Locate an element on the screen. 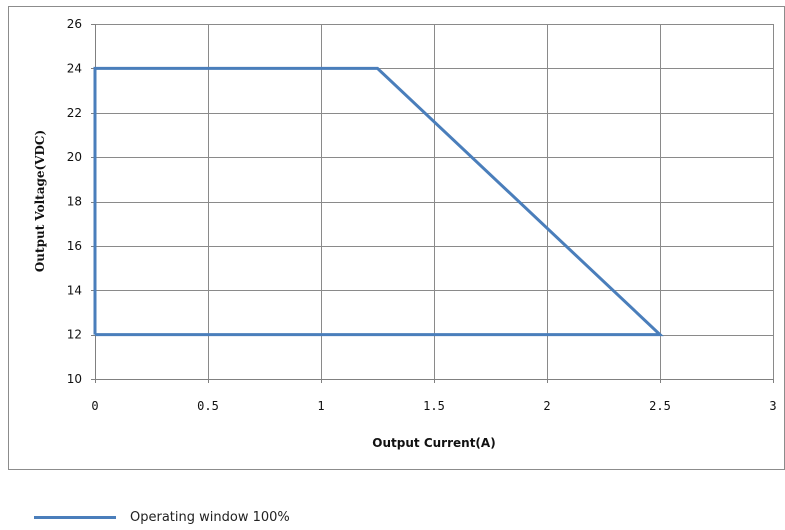  x-tick-label-3: 1.5 is located at coordinates (434, 406).